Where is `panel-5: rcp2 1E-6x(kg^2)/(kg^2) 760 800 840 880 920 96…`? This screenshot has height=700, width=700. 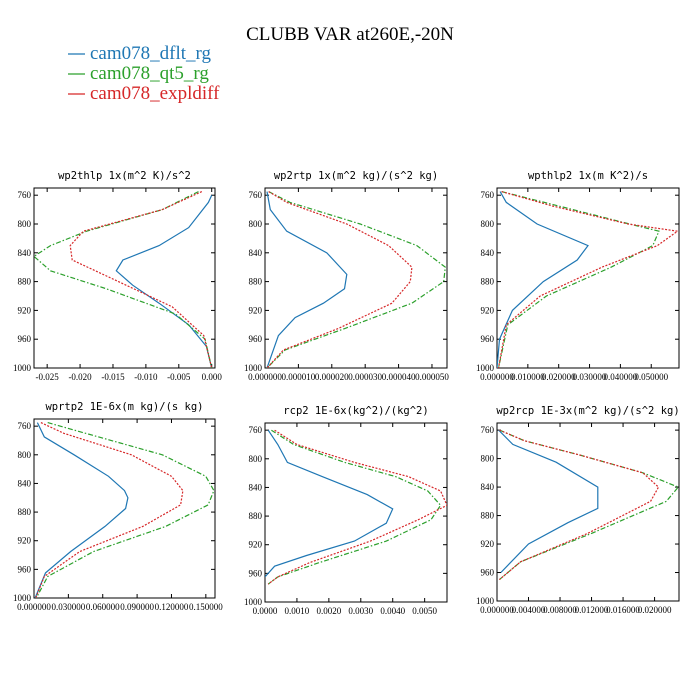
panel-5: rcp2 1E-6x(kg^2)/(kg^2) 760 800 840 880 920 96… is located at coordinates (346, 510).